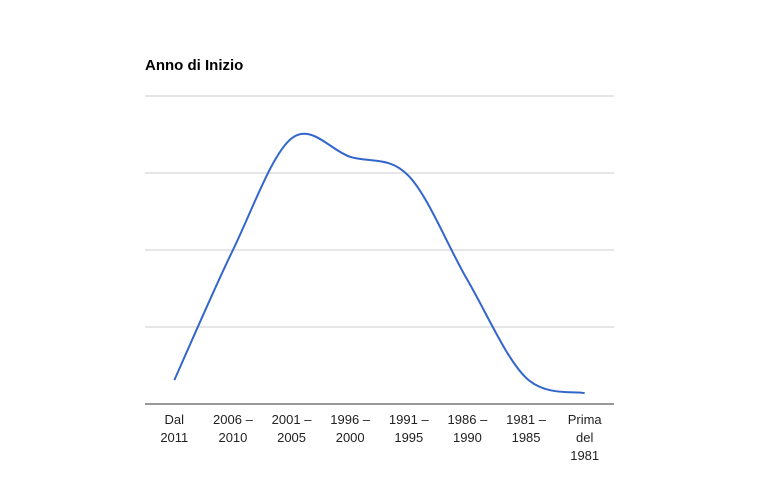 The width and height of the screenshot is (760, 500). What do you see at coordinates (174, 428) in the screenshot?
I see `x-tick-label: Dal 2011` at bounding box center [174, 428].